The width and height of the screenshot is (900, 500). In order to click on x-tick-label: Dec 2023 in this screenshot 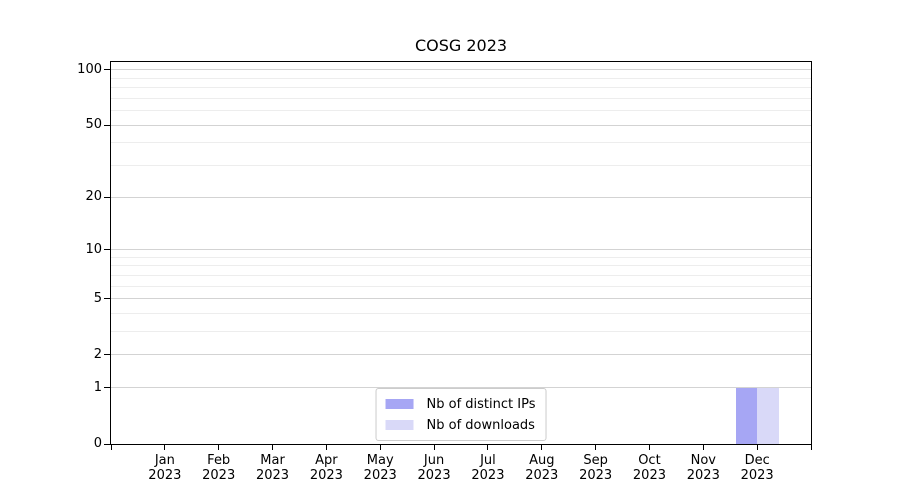, I will do `click(757, 468)`.